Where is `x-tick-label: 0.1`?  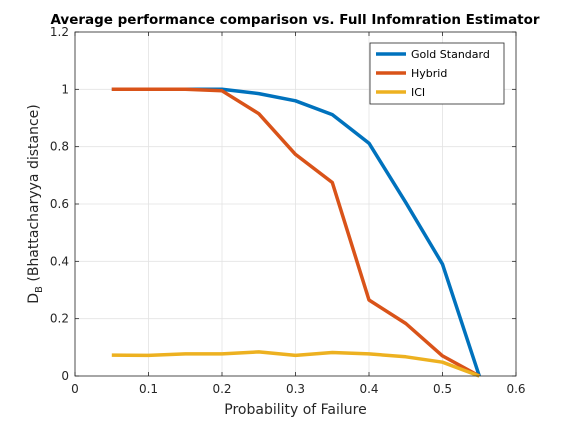
x-tick-label: 0.1 is located at coordinates (148, 389).